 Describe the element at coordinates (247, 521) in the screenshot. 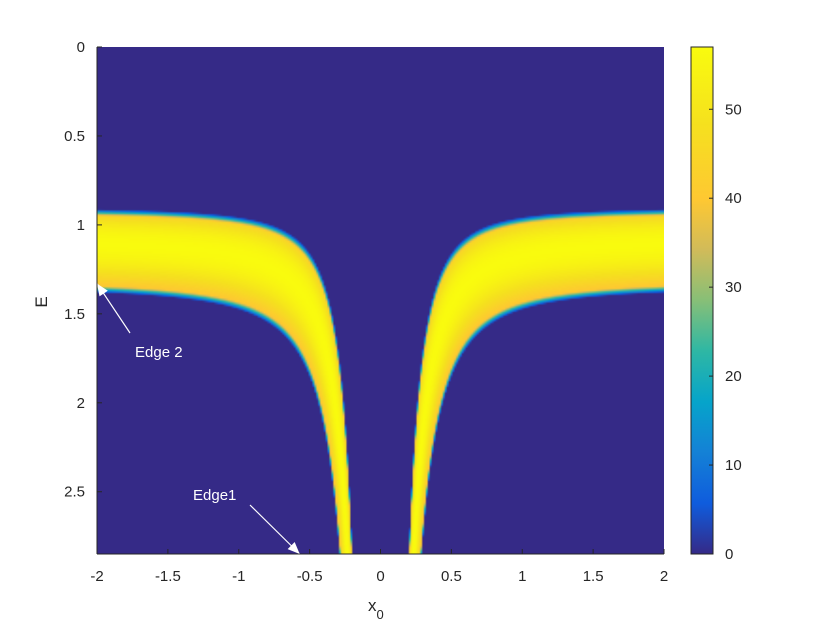

I see `annotation-2: Edge1` at that location.